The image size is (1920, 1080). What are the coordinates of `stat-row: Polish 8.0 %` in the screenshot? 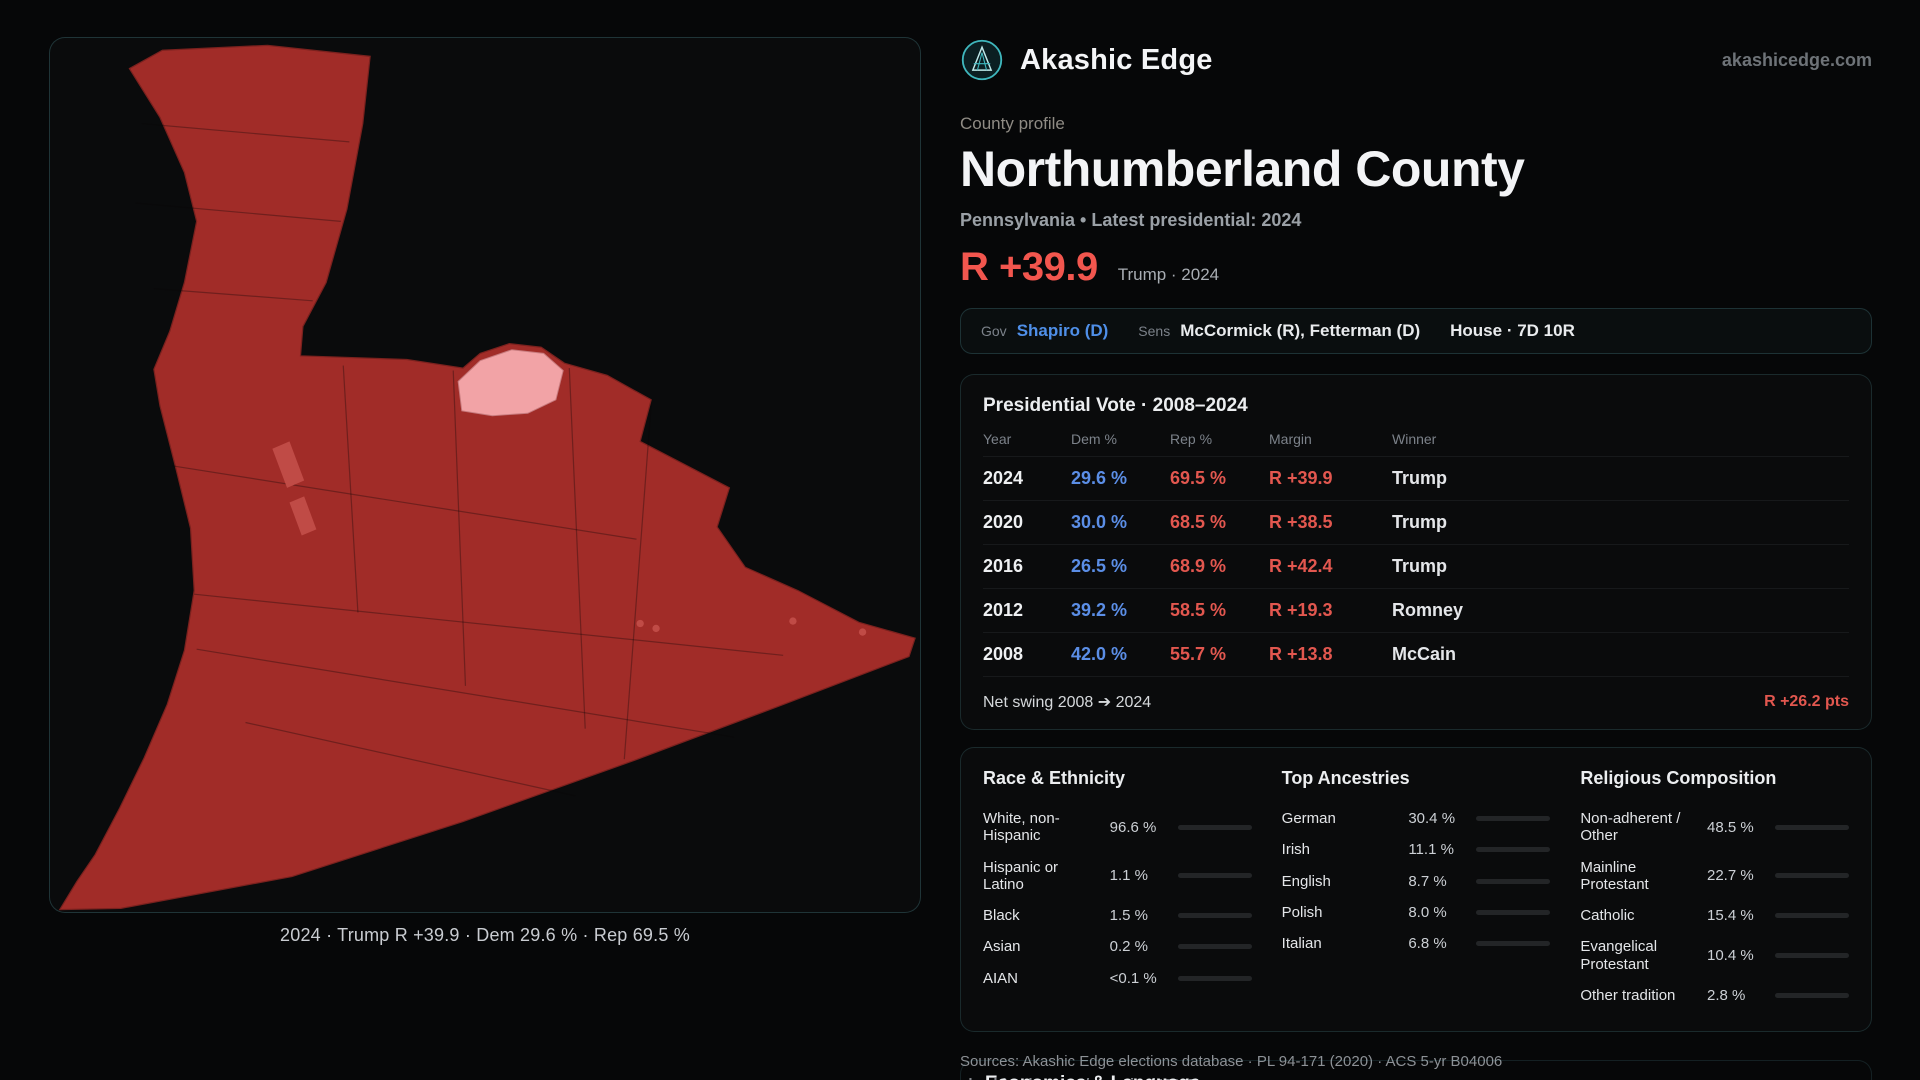 It's located at (1416, 912).